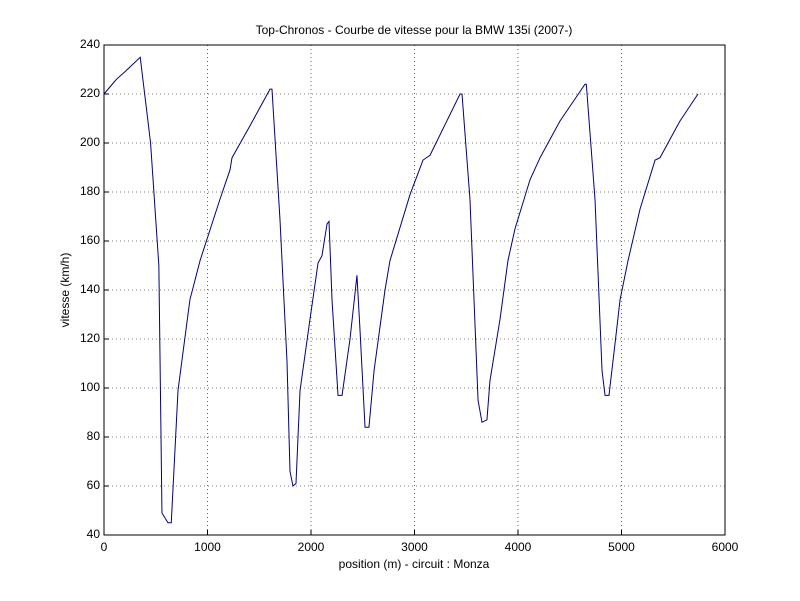 This screenshot has width=800, height=601. What do you see at coordinates (90, 44) in the screenshot?
I see `y-tick-label: 240` at bounding box center [90, 44].